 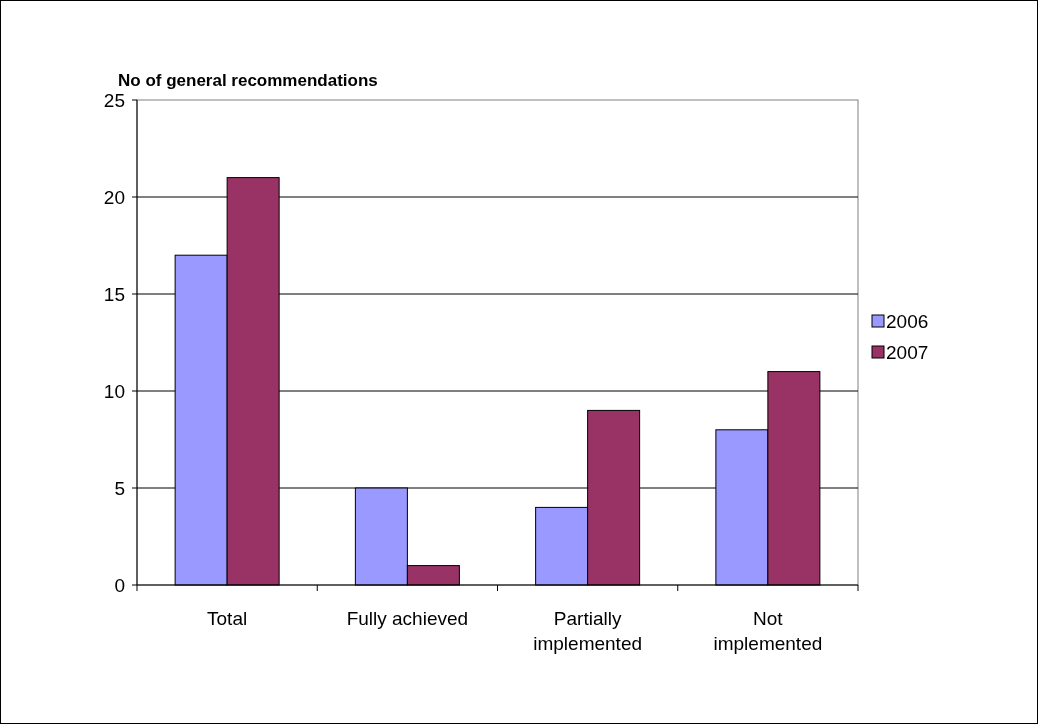 What do you see at coordinates (907, 352) in the screenshot?
I see `legend-label: 2007` at bounding box center [907, 352].